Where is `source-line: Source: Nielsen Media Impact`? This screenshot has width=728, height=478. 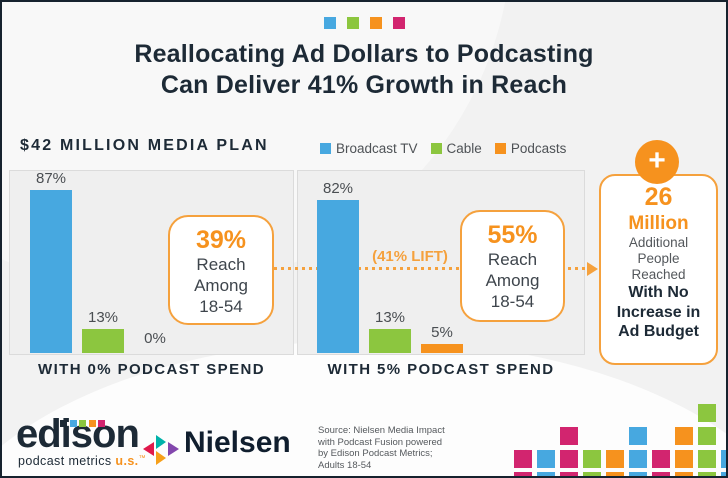
source-line: Source: Nielsen Media Impact is located at coordinates (381, 430).